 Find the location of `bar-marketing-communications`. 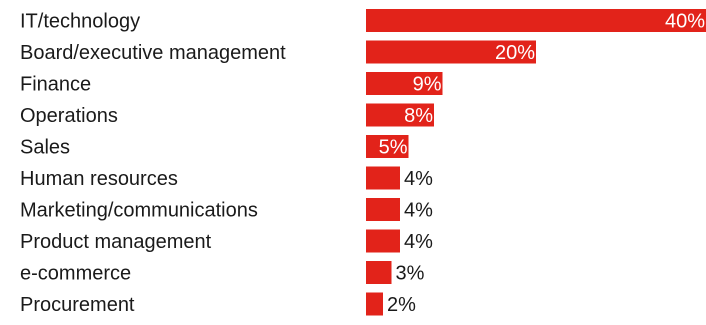

bar-marketing-communications is located at coordinates (383, 209).